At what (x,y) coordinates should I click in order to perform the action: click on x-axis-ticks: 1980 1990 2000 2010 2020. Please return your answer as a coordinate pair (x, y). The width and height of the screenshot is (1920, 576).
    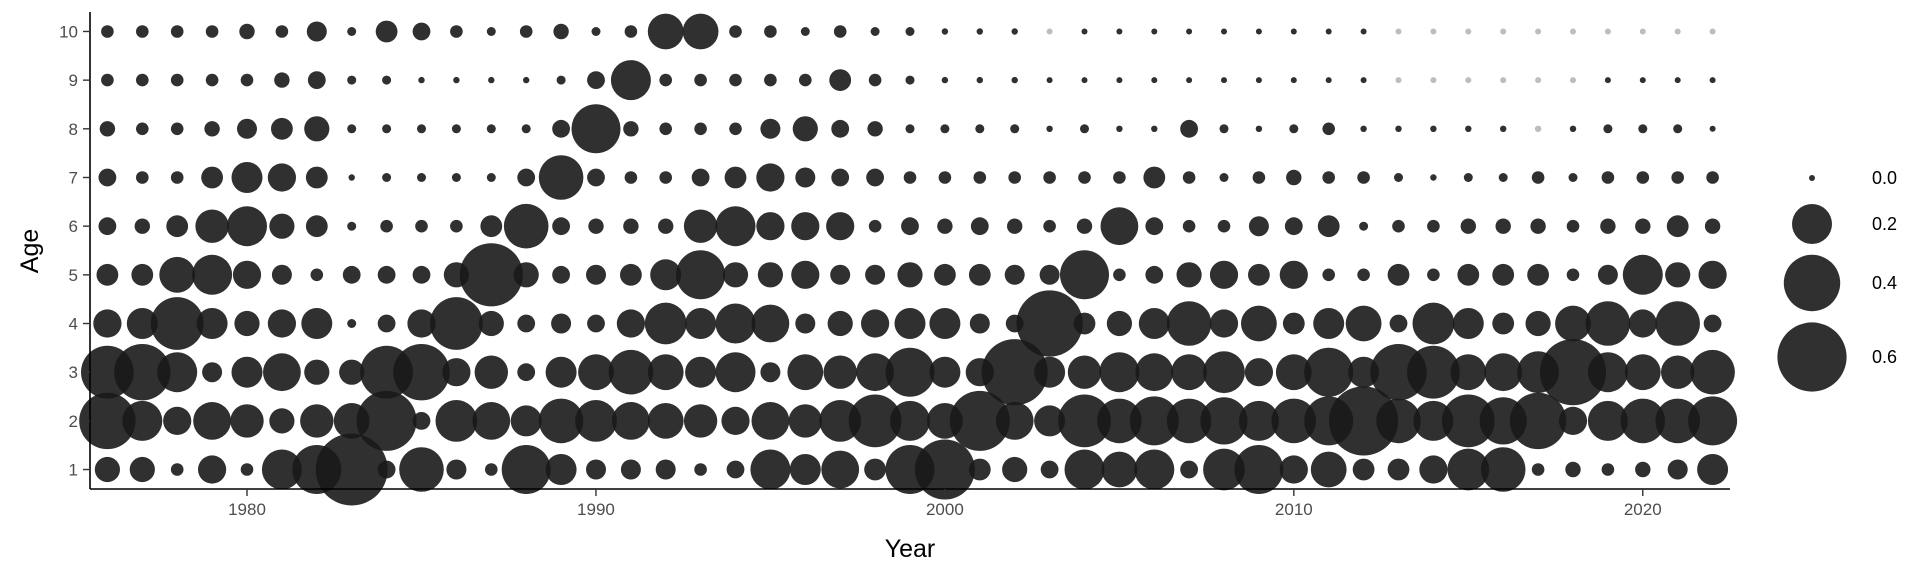
    Looking at the image, I should click on (945, 504).